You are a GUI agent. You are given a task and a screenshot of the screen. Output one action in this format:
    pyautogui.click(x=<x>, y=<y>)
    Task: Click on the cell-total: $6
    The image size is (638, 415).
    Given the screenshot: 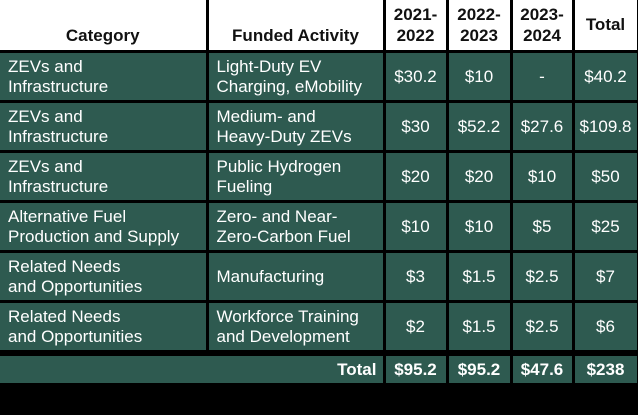 What is the action you would take?
    pyautogui.click(x=605, y=326)
    